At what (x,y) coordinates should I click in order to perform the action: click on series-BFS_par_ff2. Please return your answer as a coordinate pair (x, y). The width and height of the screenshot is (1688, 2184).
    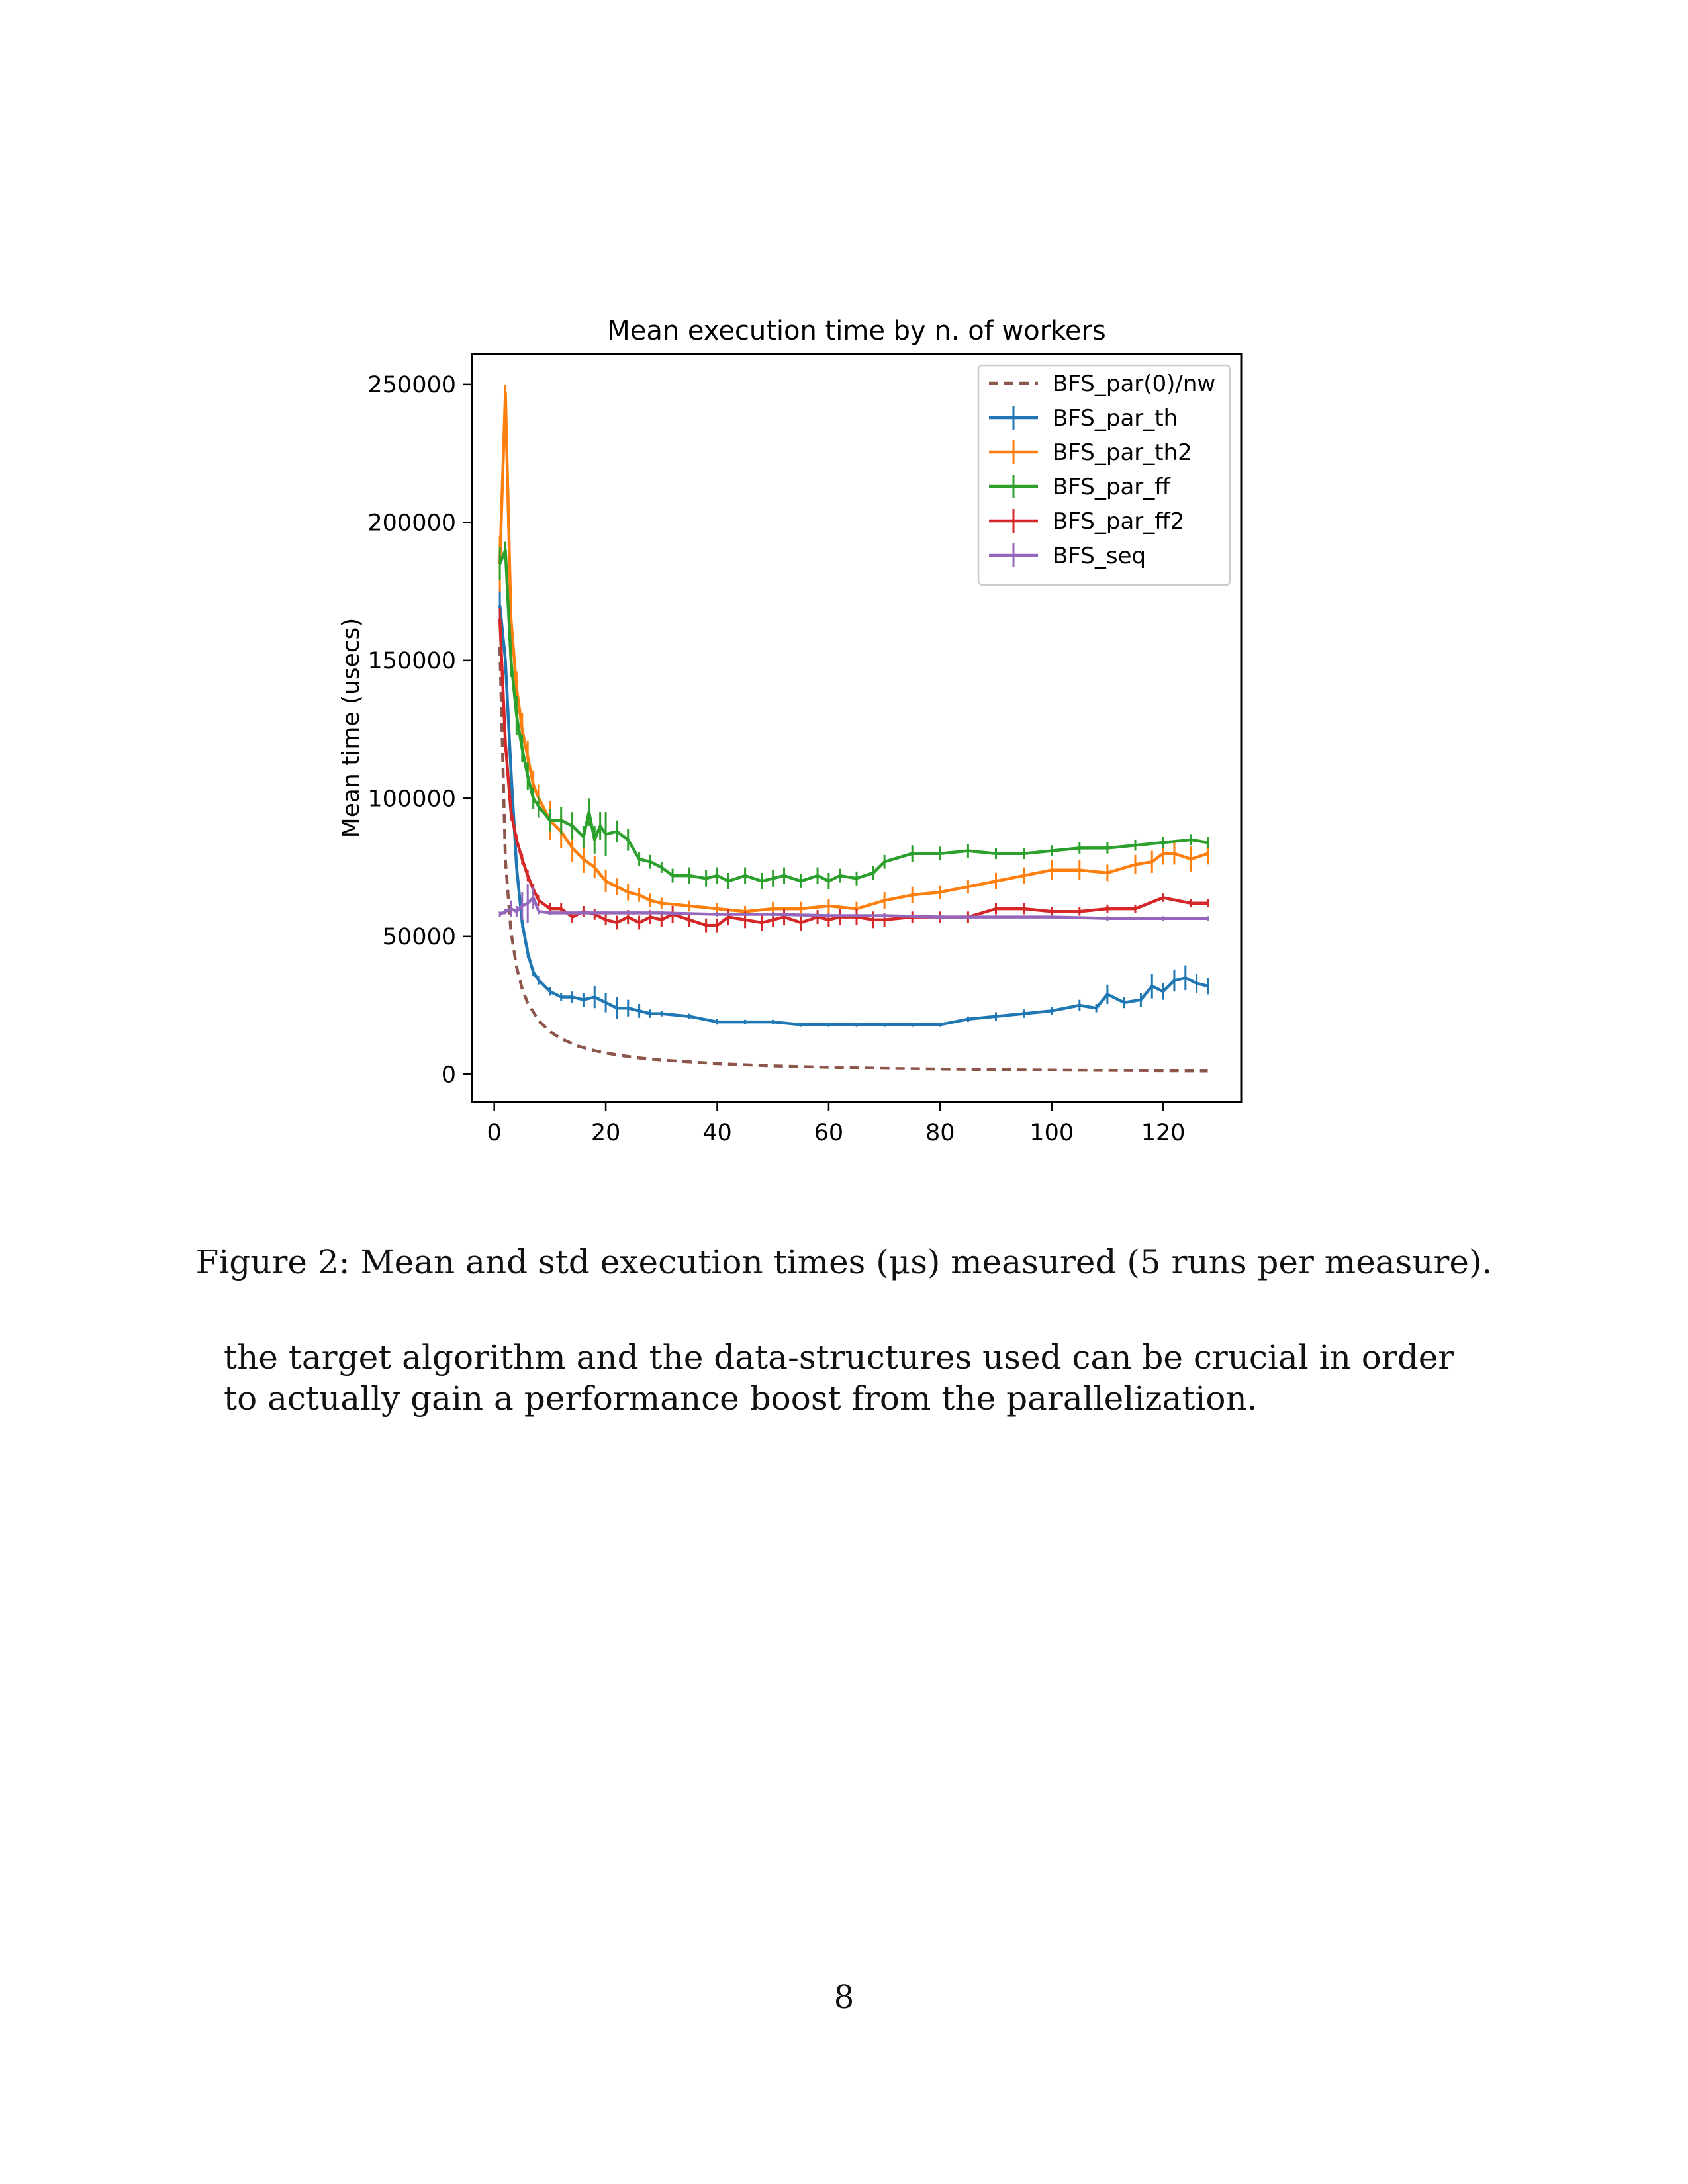
    Looking at the image, I should click on (853, 771).